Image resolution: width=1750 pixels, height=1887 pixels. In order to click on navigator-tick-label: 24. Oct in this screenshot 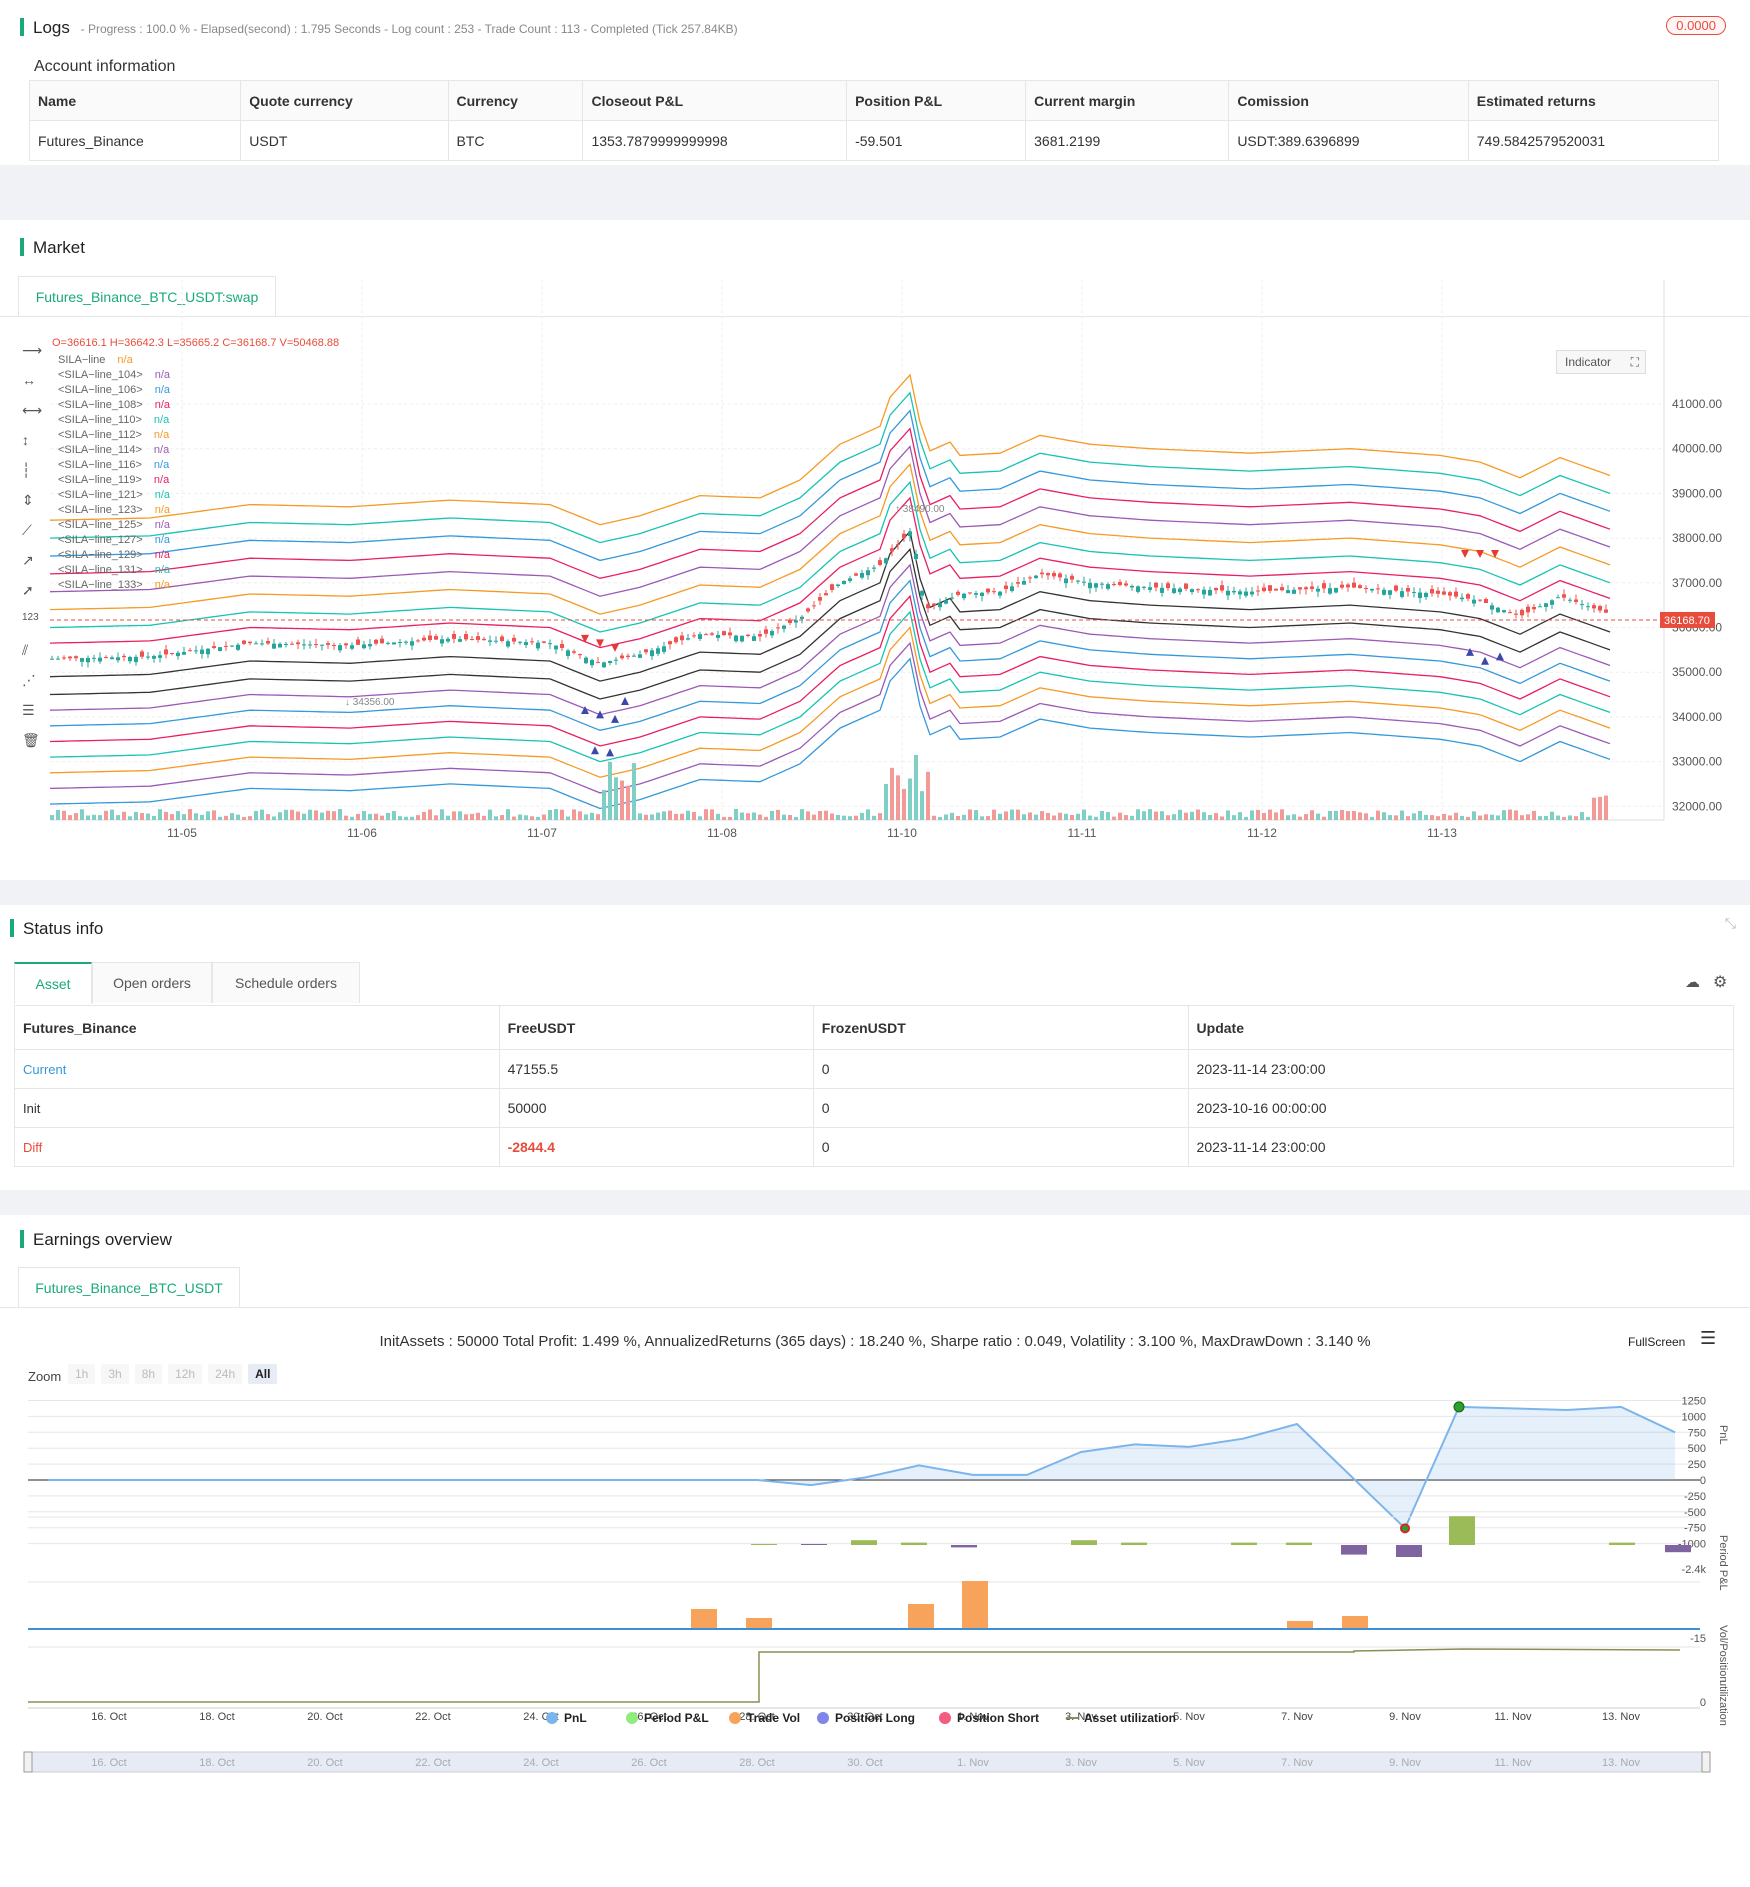, I will do `click(540, 1763)`.